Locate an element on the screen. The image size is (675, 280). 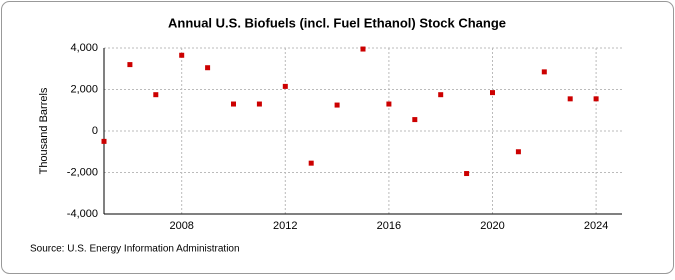
y-tick-label: -2,000 is located at coordinates (82, 172).